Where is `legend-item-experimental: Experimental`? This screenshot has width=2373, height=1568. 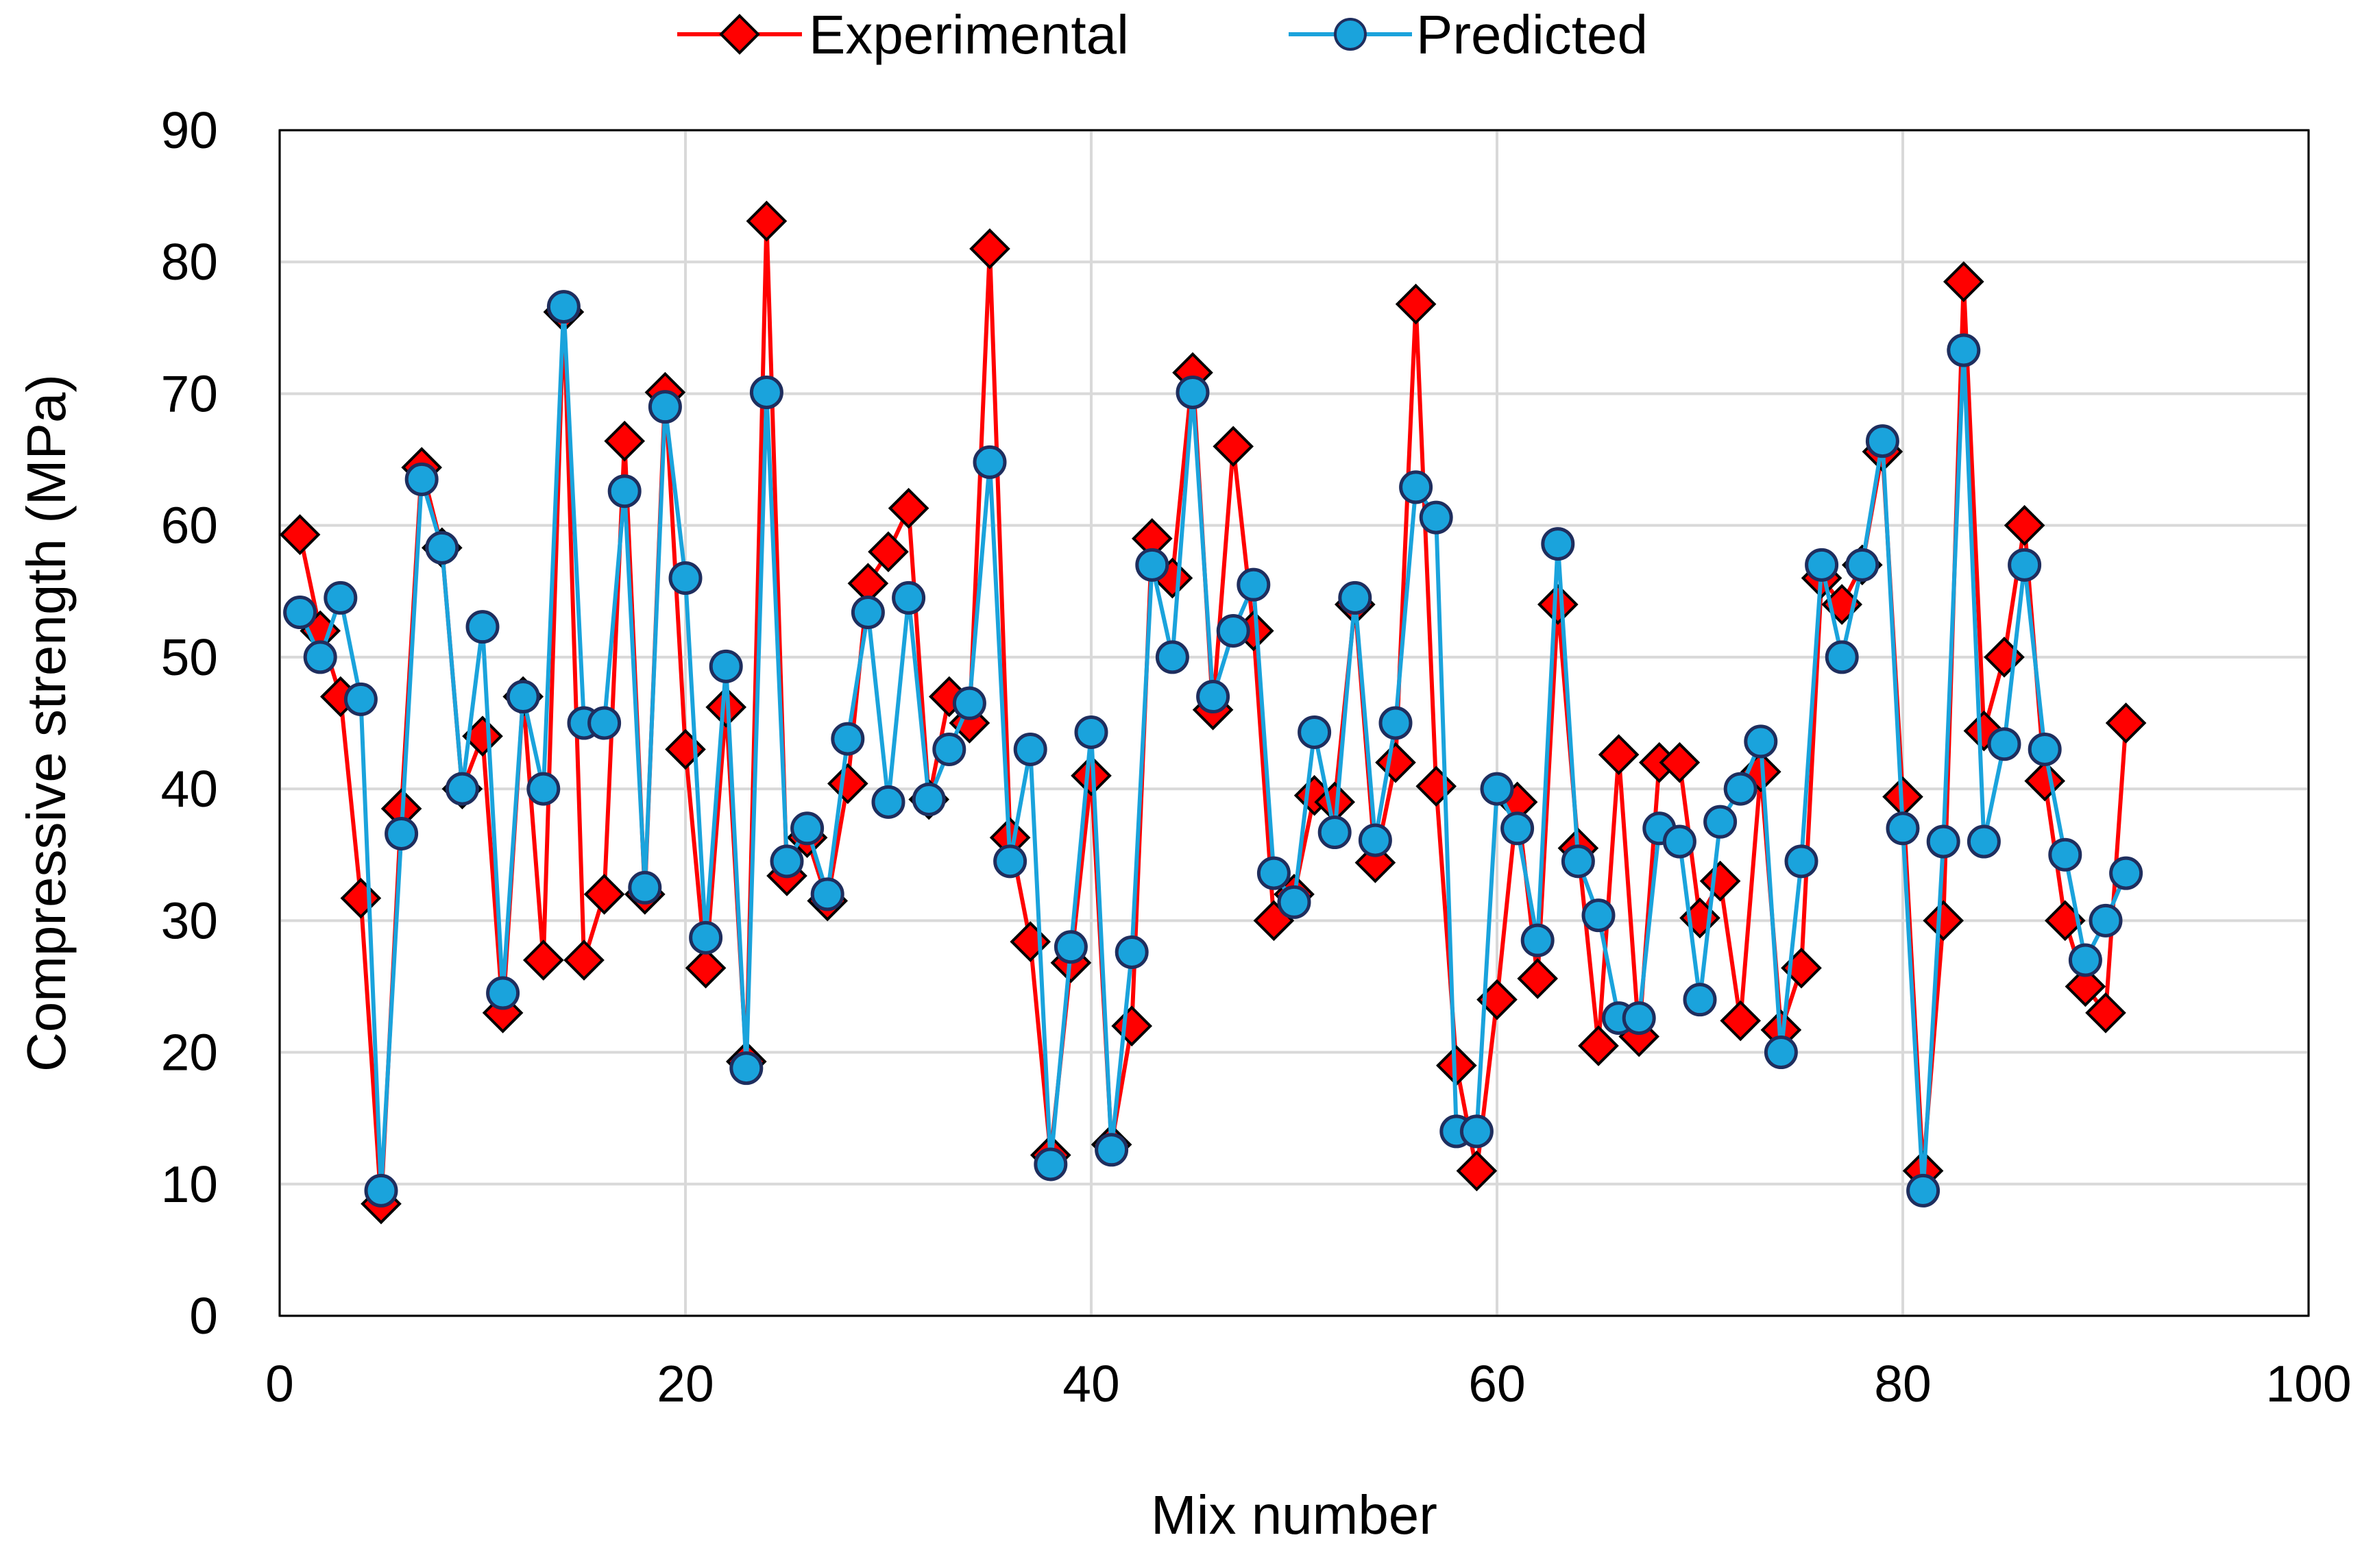
legend-item-experimental: Experimental is located at coordinates (903, 34).